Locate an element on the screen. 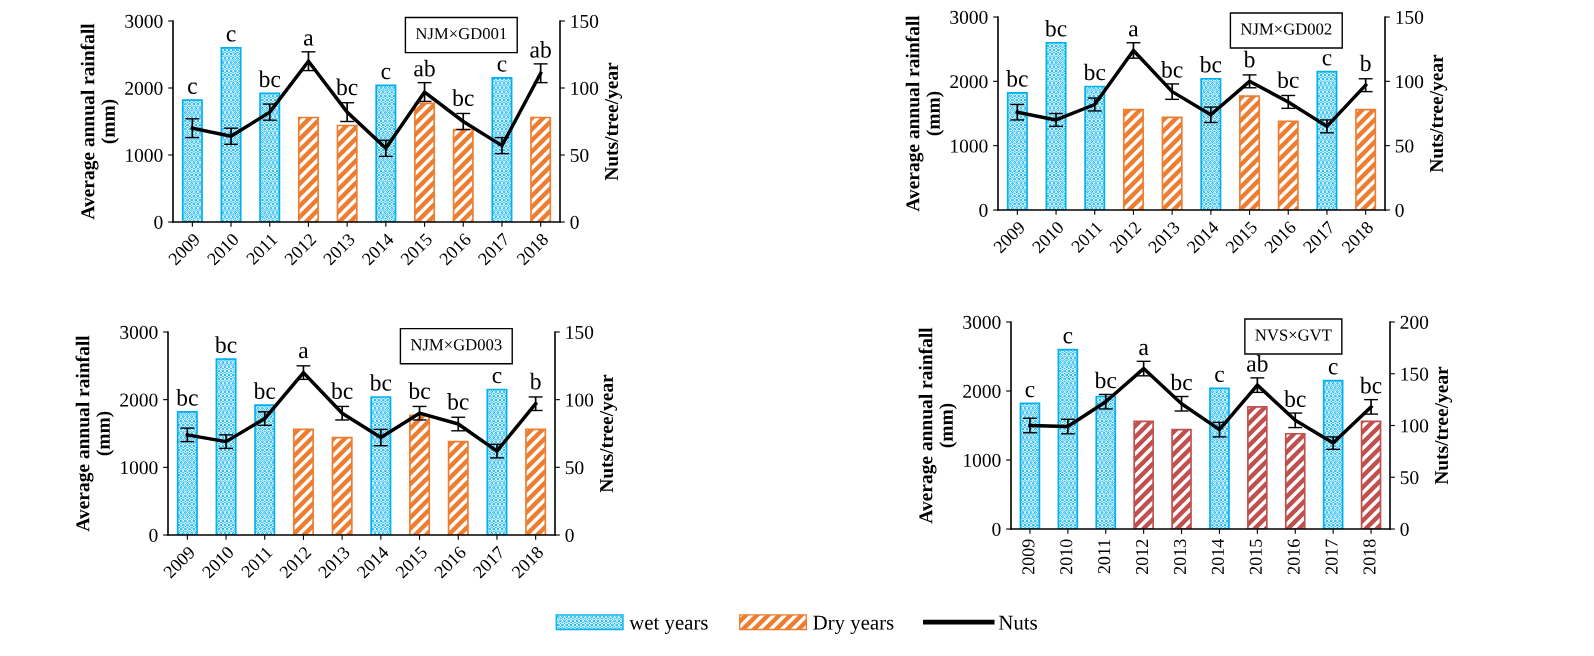  legend-label: Nuts is located at coordinates (1017, 622).